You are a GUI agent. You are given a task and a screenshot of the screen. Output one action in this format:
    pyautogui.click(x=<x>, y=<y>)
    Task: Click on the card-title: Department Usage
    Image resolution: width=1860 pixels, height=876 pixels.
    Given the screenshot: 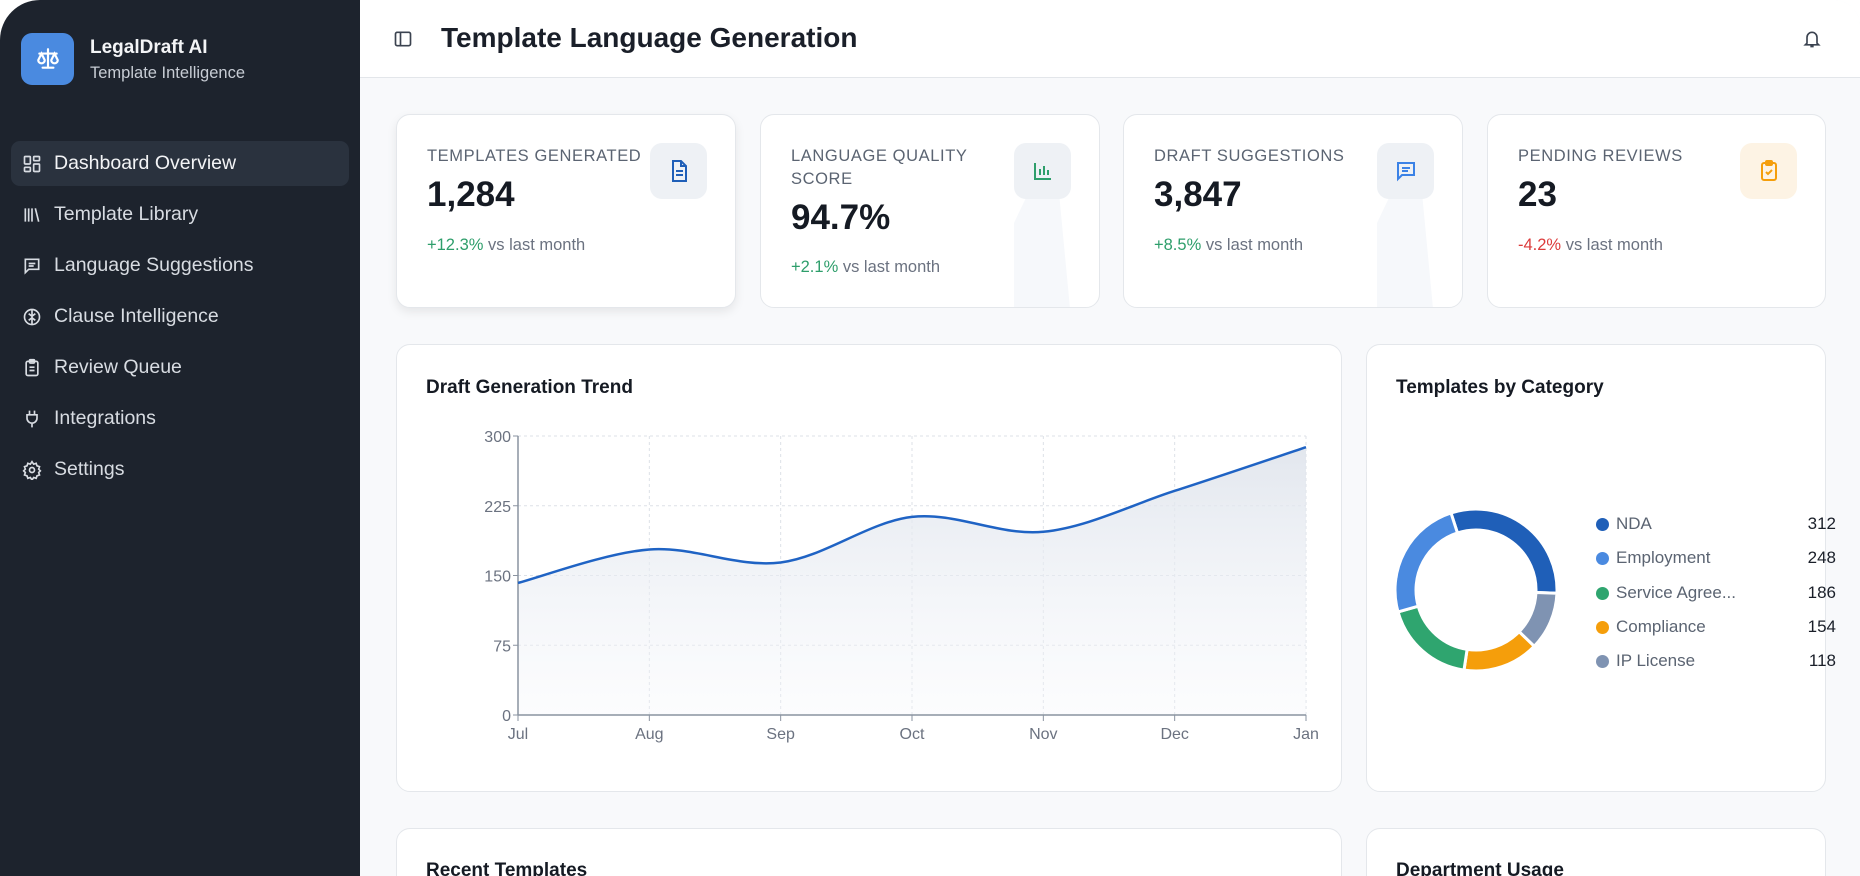 What is the action you would take?
    pyautogui.click(x=1480, y=868)
    